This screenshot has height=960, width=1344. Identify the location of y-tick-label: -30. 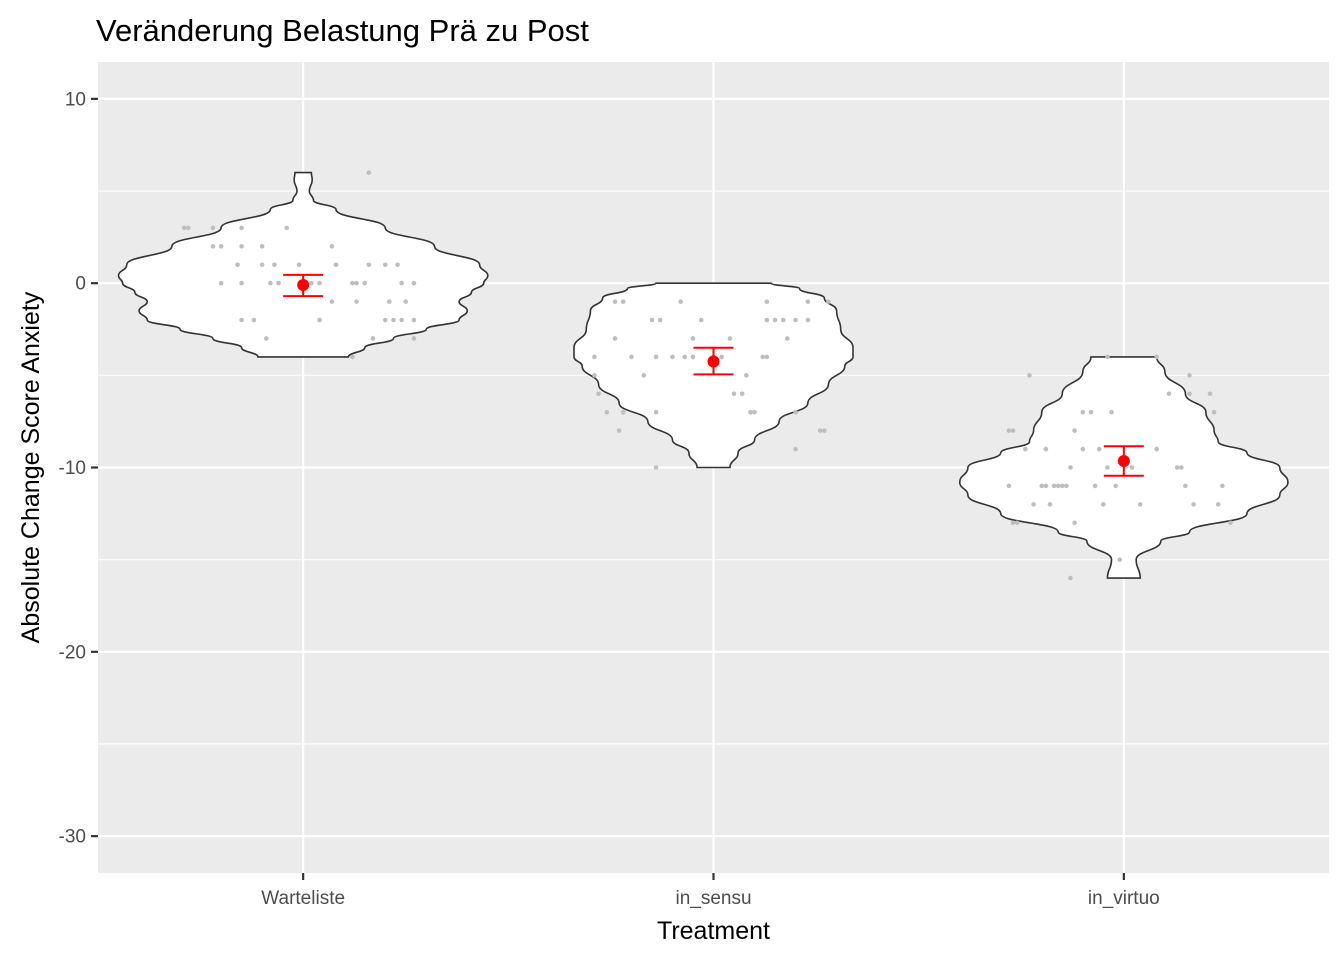
(72, 837).